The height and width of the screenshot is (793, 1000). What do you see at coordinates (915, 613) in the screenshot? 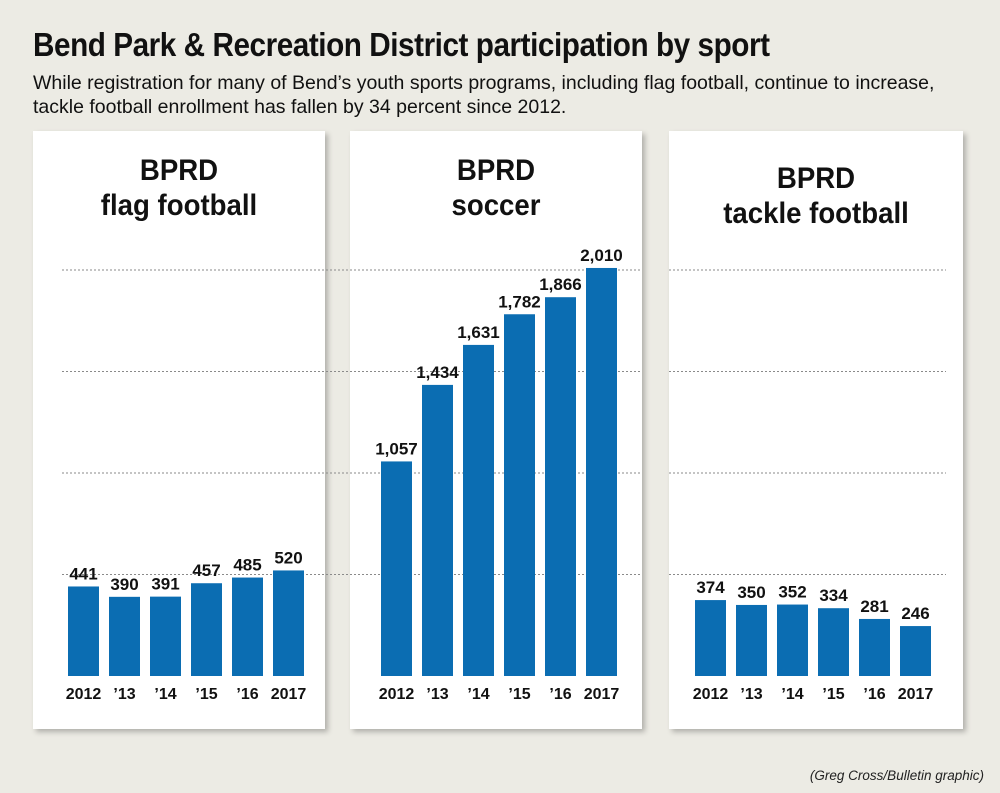
I see `data-label: 246` at bounding box center [915, 613].